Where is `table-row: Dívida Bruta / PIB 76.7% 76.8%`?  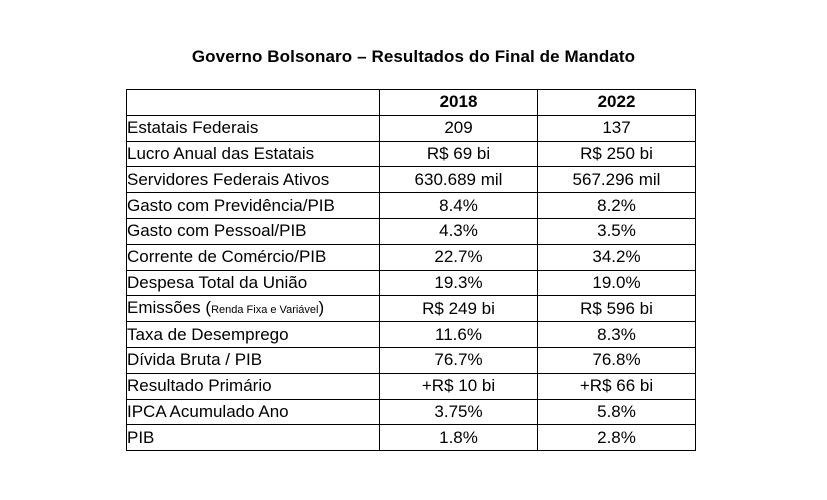 table-row: Dívida Bruta / PIB 76.7% 76.8% is located at coordinates (411, 360).